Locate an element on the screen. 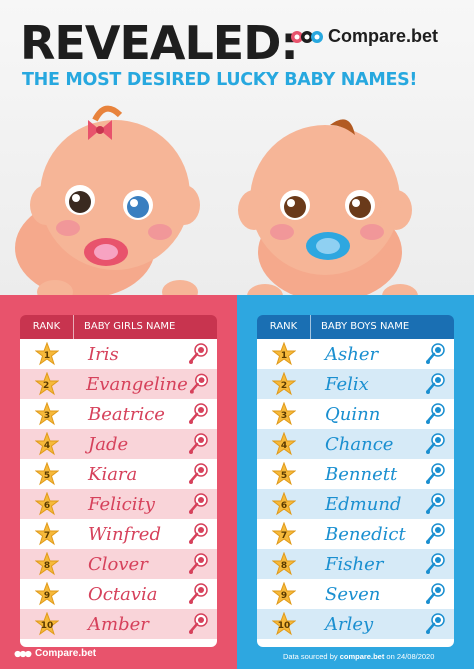 The width and height of the screenshot is (474, 669). table-row: 9 Seven is located at coordinates (355, 594).